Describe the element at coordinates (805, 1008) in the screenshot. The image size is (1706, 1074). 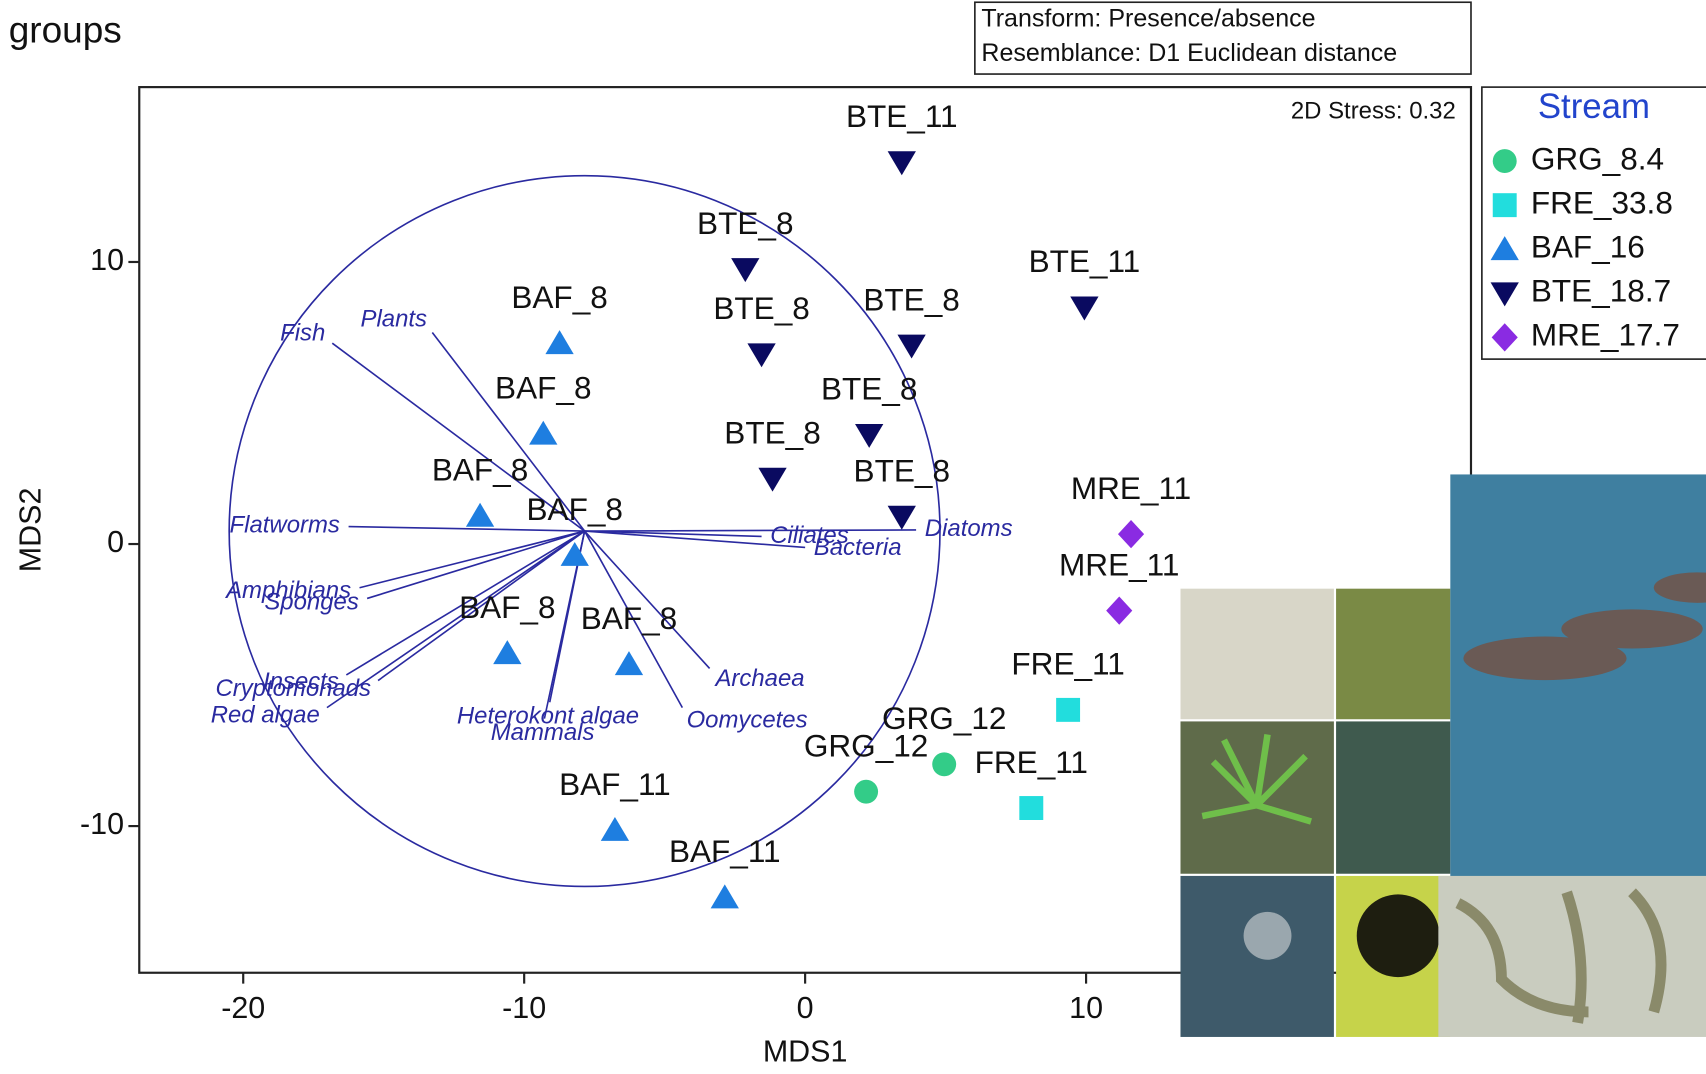
I see `x-tick-label: 0` at that location.